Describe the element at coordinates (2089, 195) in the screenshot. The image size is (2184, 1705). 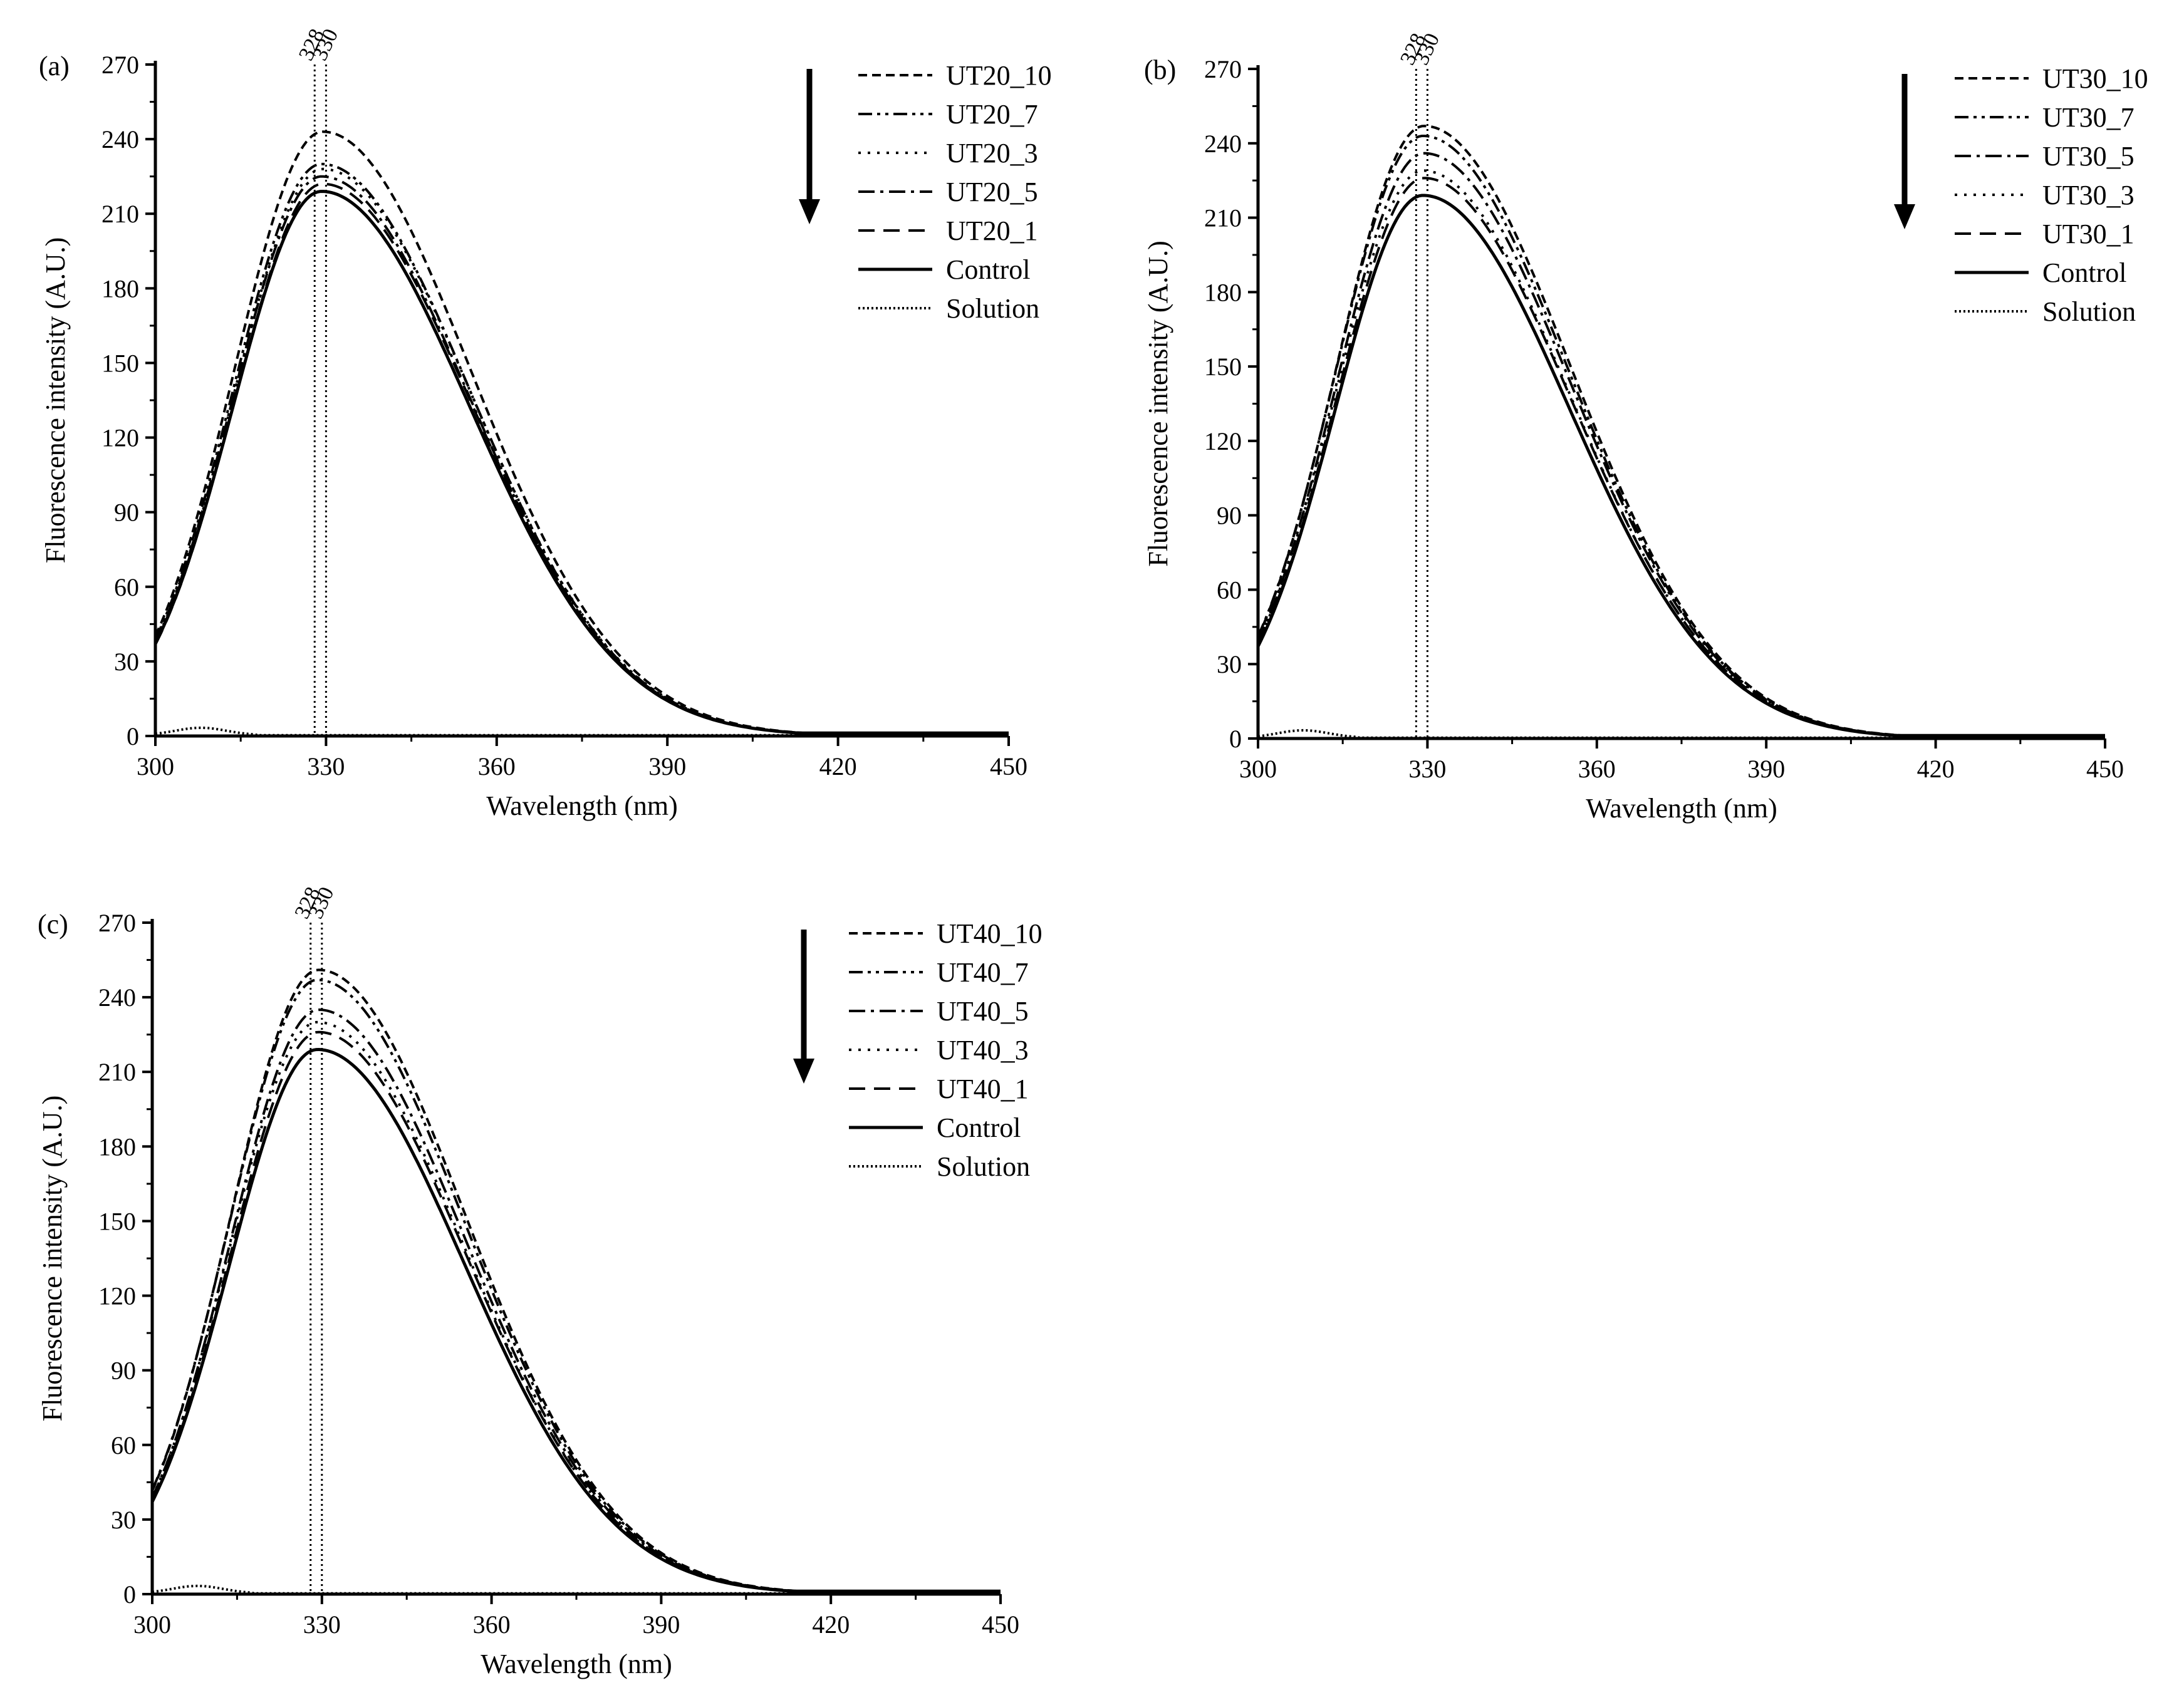
I see `legend-label: UT30_3` at that location.